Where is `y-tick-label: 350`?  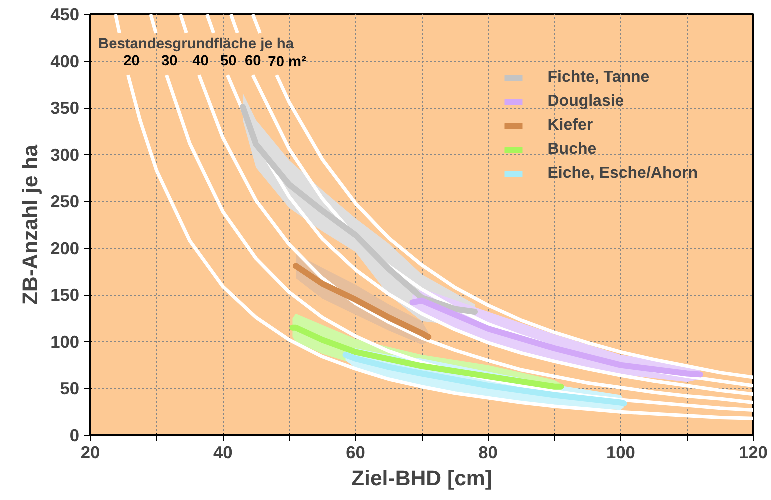 y-tick-label: 350 is located at coordinates (65, 108).